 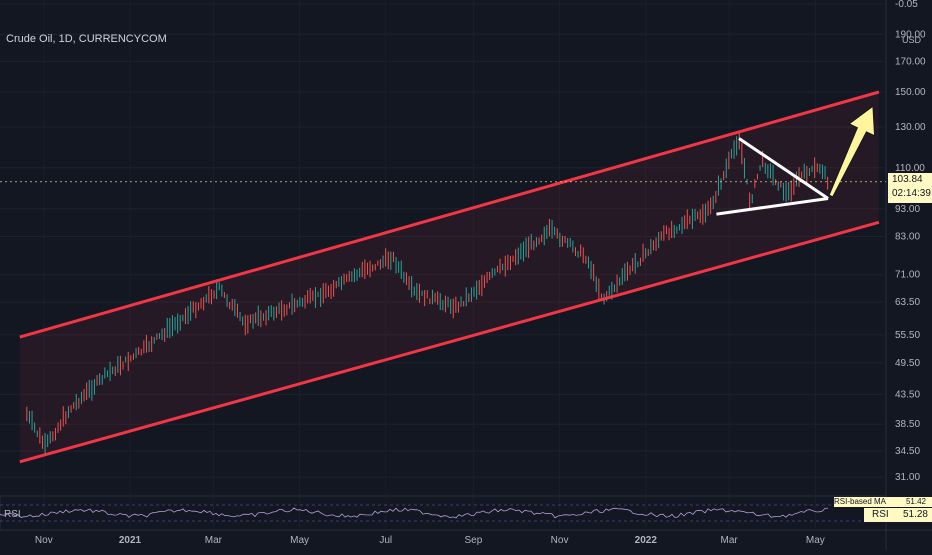 I want to click on y-tick-label: 83.00, so click(x=907, y=237).